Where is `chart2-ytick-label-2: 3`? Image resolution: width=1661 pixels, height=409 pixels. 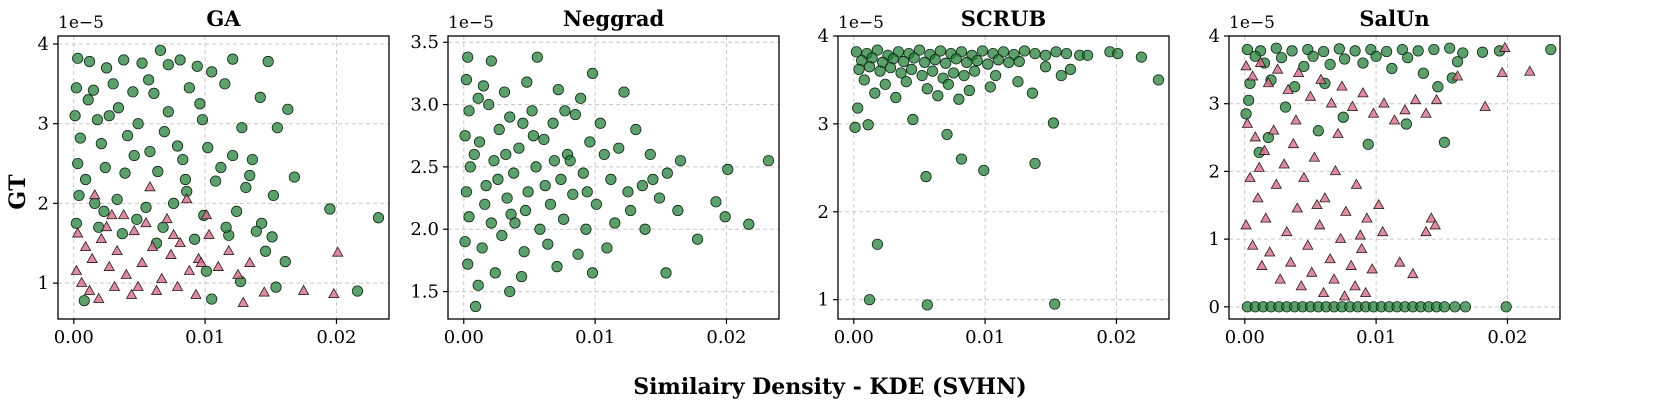 chart2-ytick-label-2: 3 is located at coordinates (823, 124).